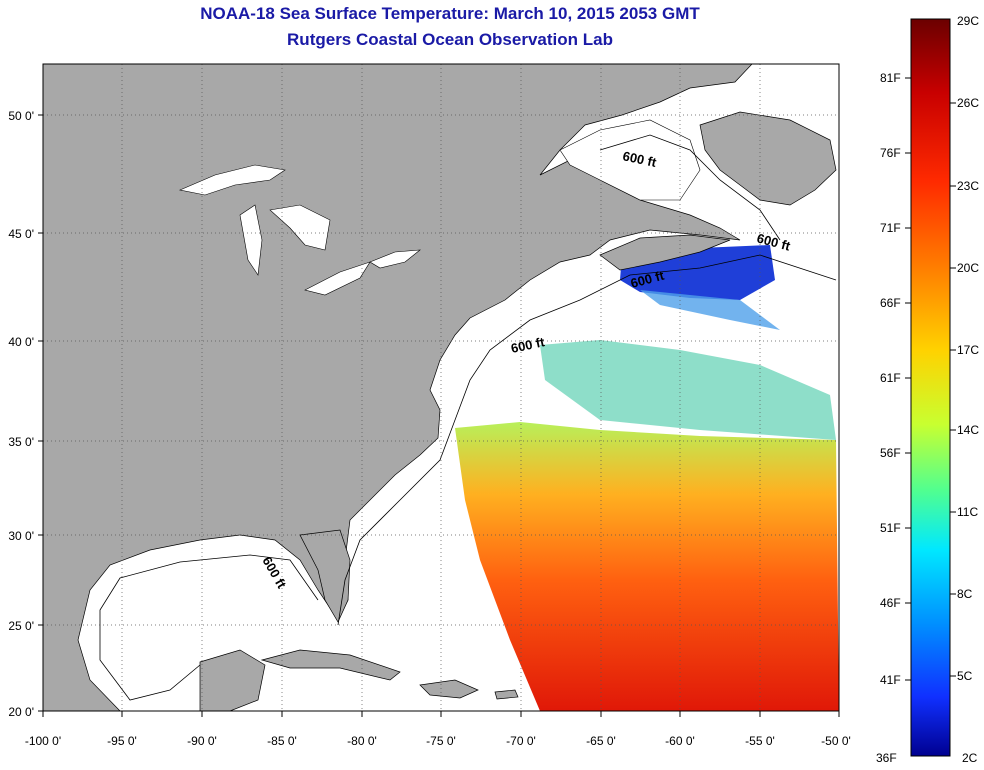 The width and height of the screenshot is (984, 770). I want to click on lake-superior, so click(232, 180).